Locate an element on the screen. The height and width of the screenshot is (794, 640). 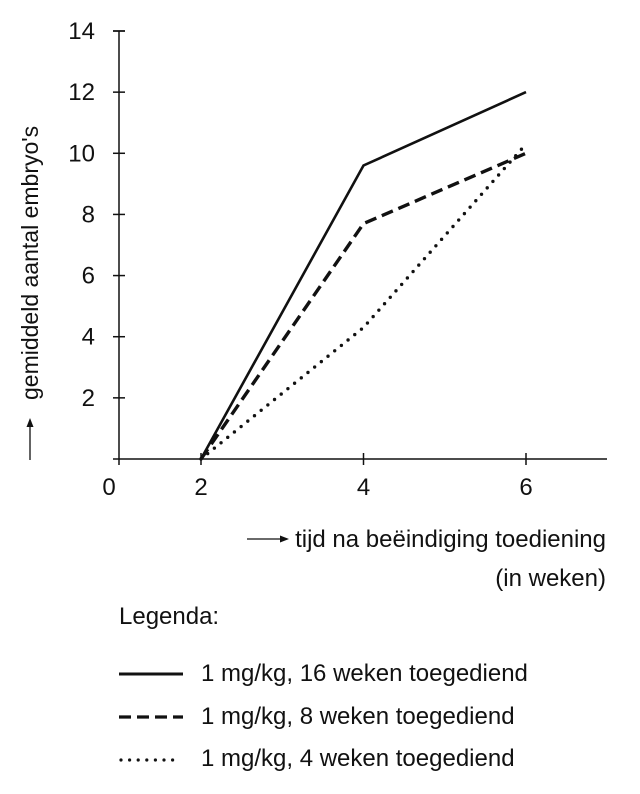
x-axis-arrow-icon is located at coordinates (268, 539).